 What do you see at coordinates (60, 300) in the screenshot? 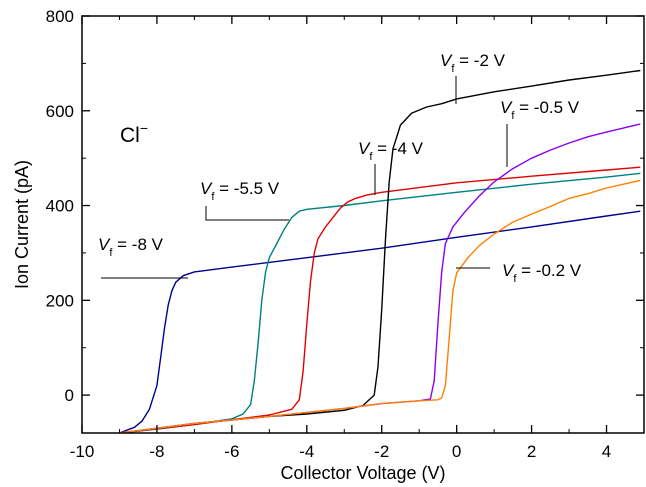
I see `y-tick-label: 200` at bounding box center [60, 300].